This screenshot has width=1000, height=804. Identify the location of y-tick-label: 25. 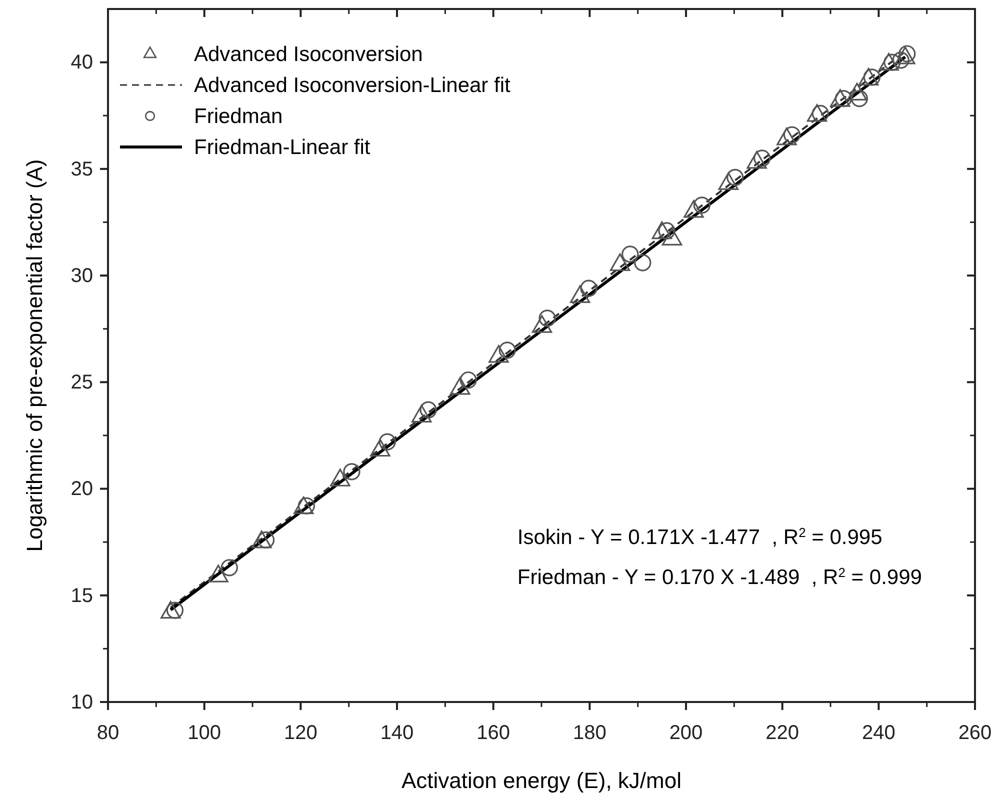
(81, 383).